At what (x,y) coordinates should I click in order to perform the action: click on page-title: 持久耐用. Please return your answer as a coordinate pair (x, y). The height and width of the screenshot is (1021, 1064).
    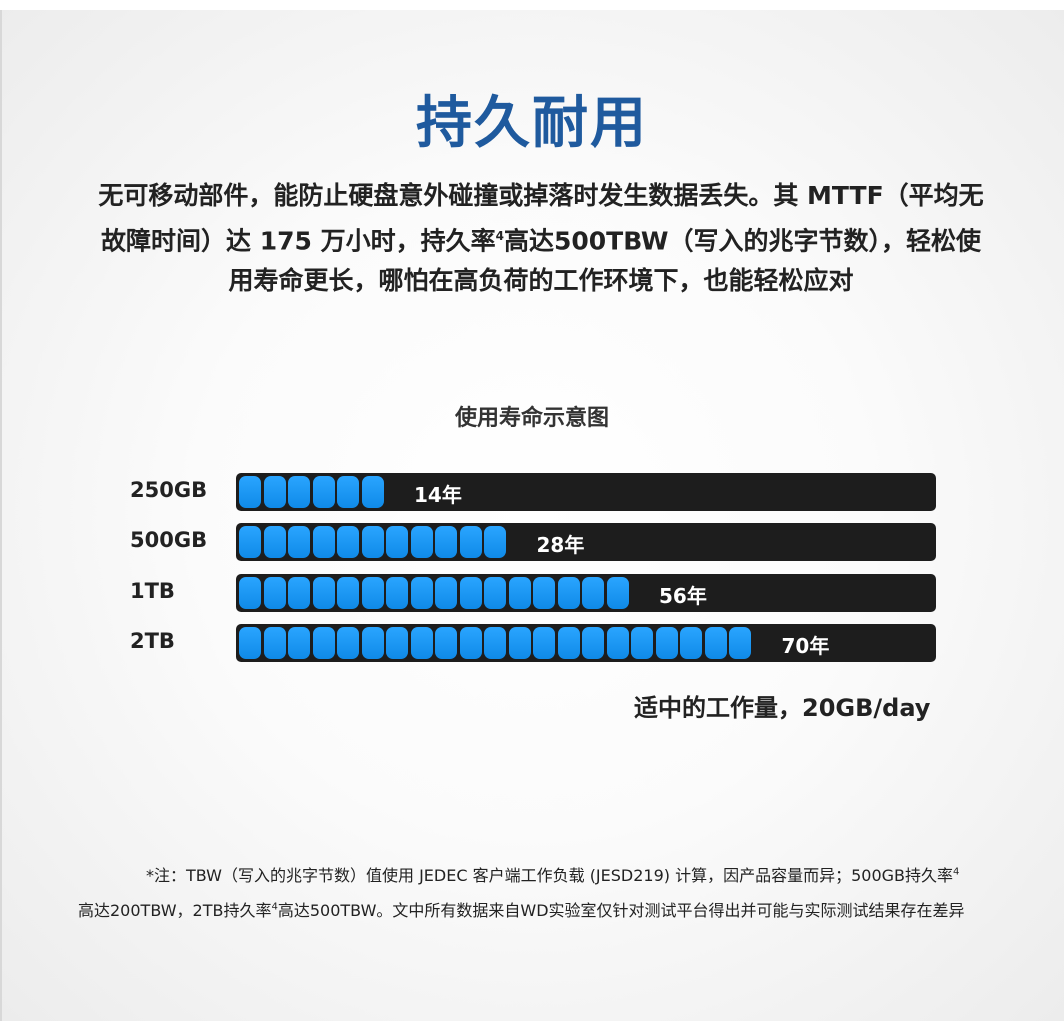
    Looking at the image, I should click on (532, 123).